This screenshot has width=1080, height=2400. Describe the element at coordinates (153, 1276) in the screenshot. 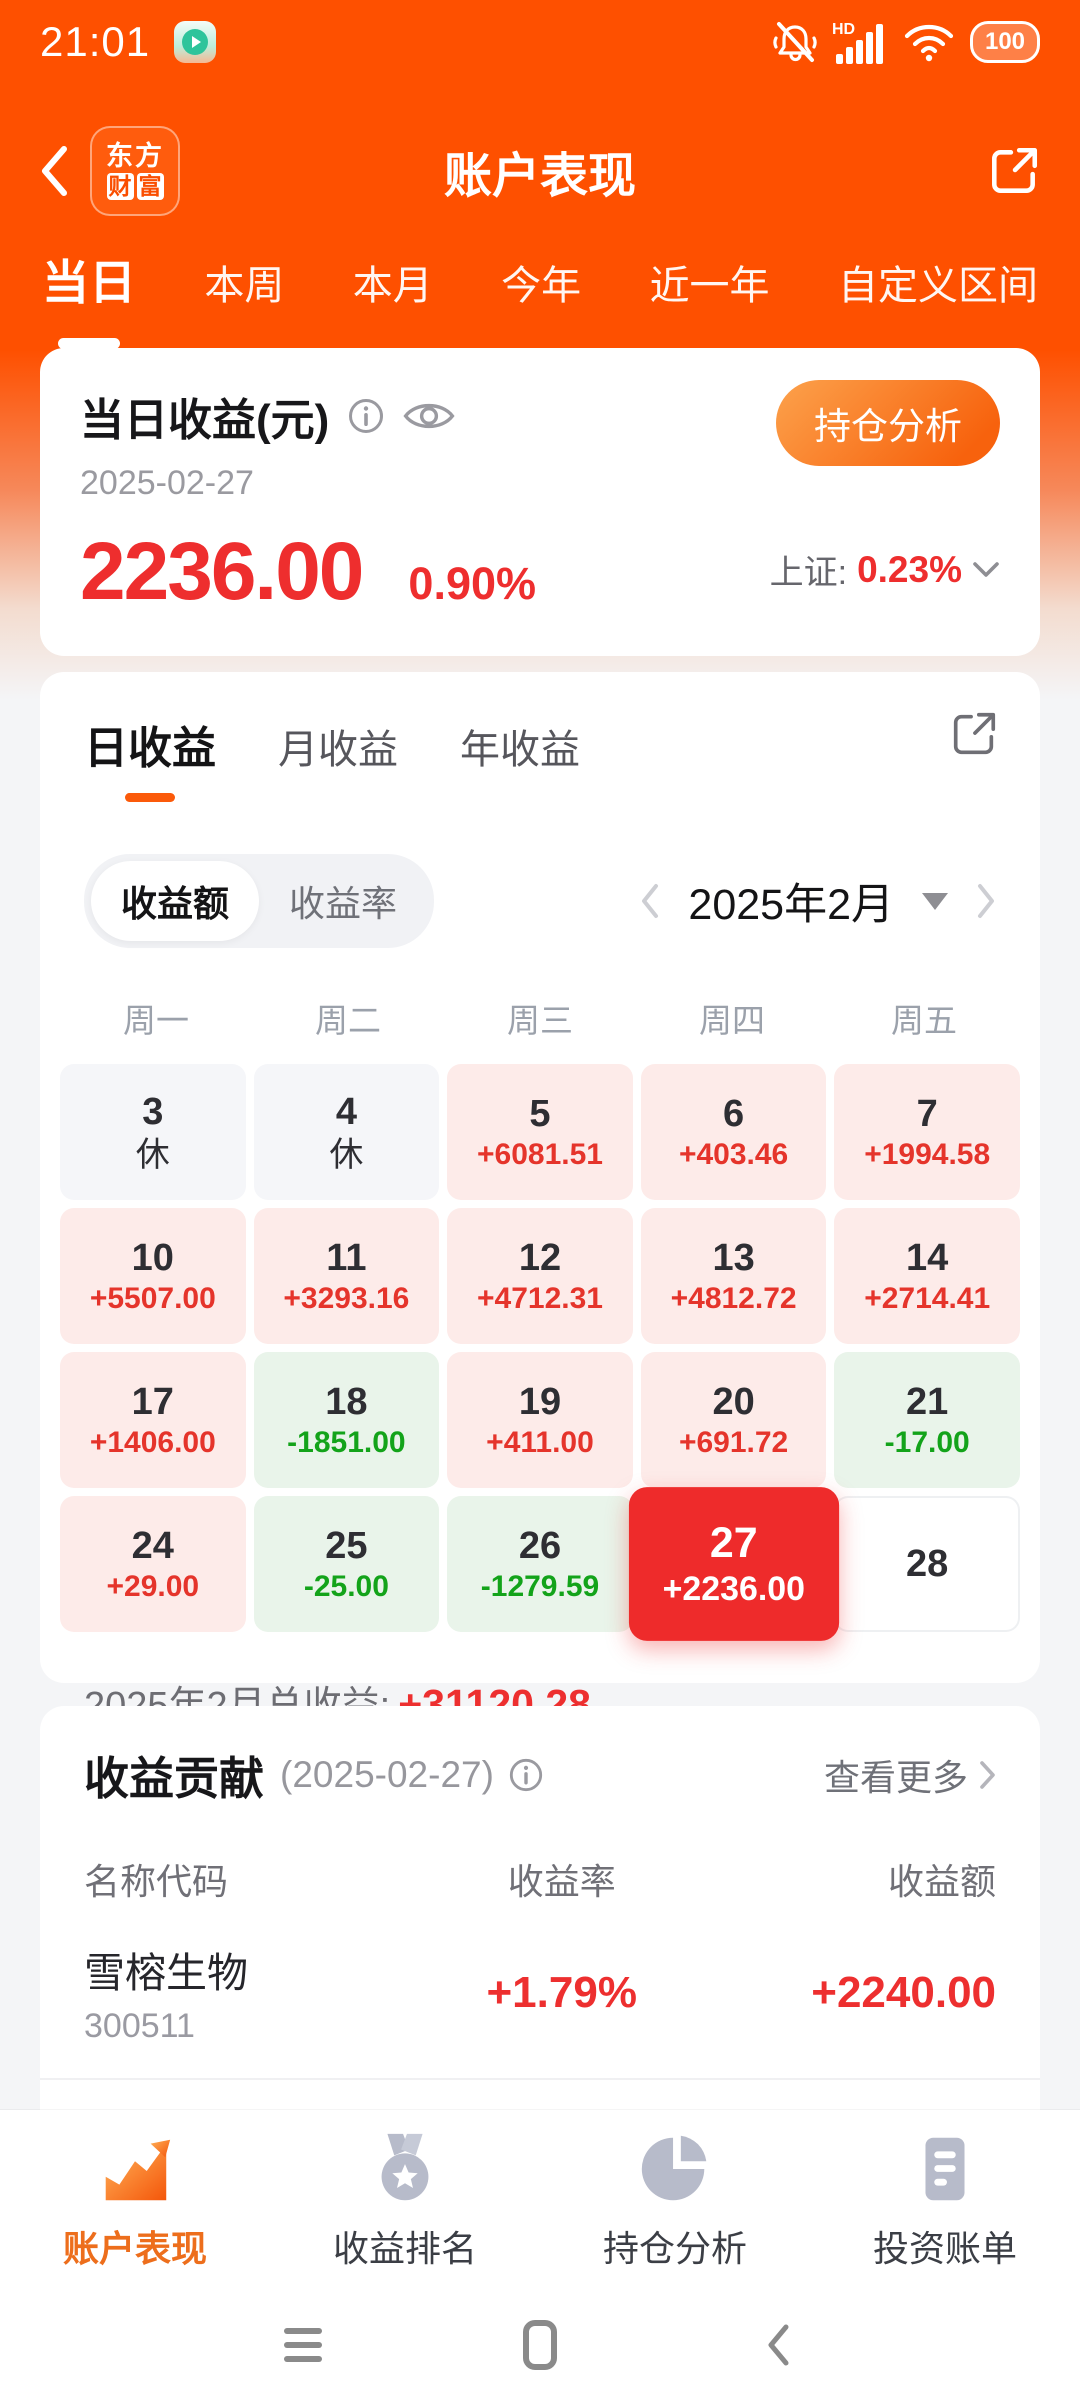

I see `calendar-day-cell: 10 +5507.00` at that location.